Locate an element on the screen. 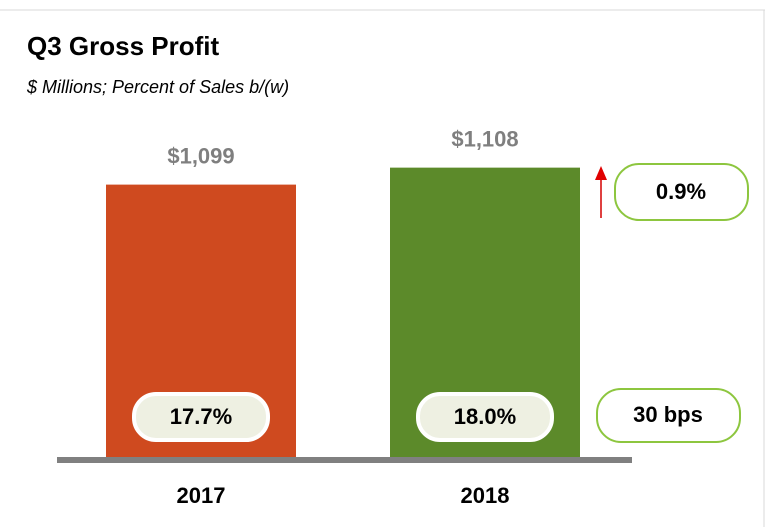 The width and height of the screenshot is (765, 527). chart-subtitle: $ Millions; Percent of Sales b/(w) is located at coordinates (157, 87).